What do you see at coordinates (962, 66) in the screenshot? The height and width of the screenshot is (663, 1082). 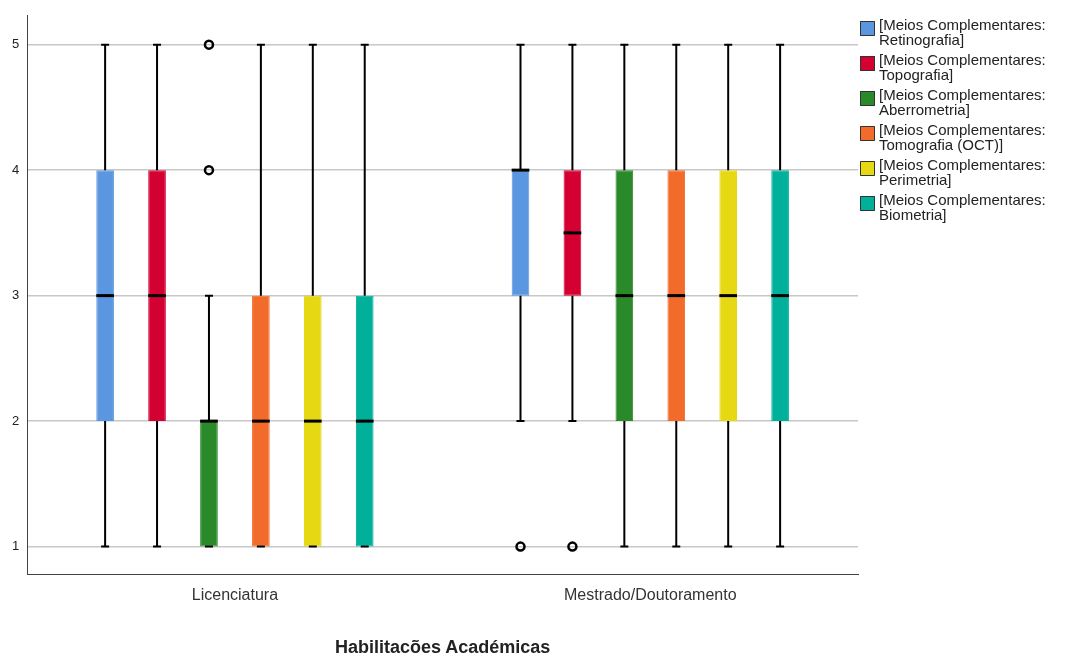 I see `legend-label: [Meios Complementares: Topografia]` at bounding box center [962, 66].